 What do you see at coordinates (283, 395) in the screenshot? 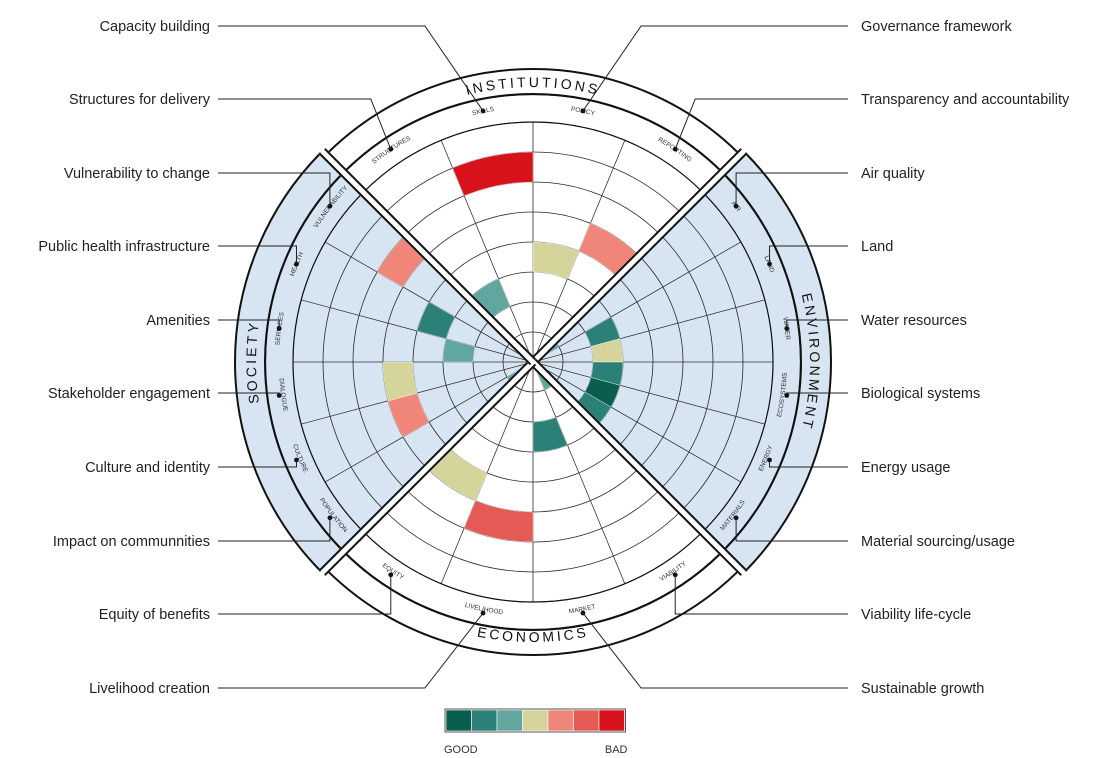
I see `indicator-abbreviation: DIALOGUE` at bounding box center [283, 395].